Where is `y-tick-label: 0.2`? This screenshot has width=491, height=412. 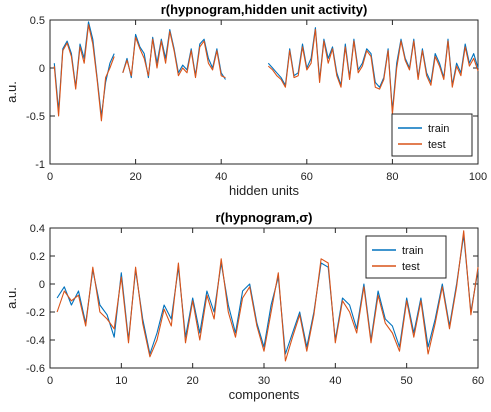 y-tick-label: 0.2 is located at coordinates (37, 257).